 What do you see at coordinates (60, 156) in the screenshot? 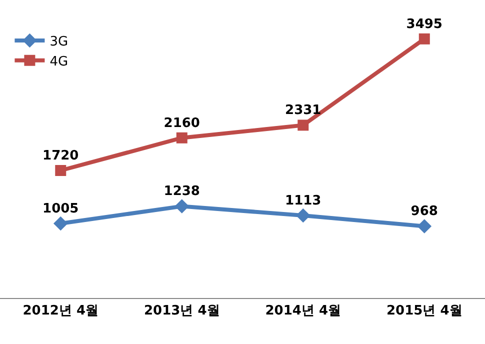
I see `data-label: 1720` at bounding box center [60, 156].